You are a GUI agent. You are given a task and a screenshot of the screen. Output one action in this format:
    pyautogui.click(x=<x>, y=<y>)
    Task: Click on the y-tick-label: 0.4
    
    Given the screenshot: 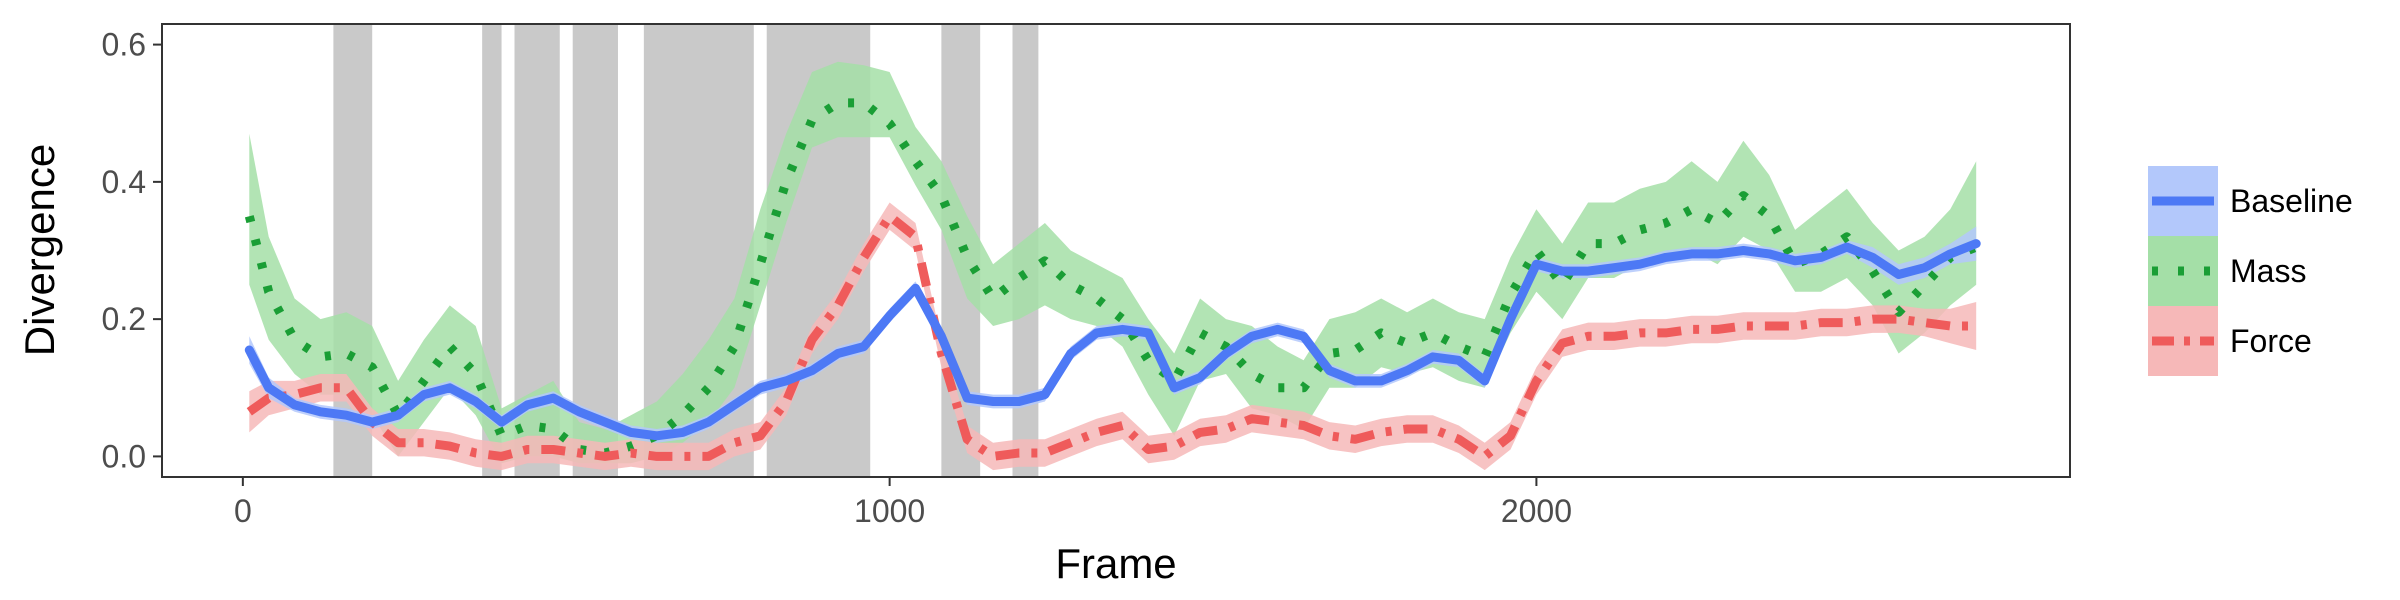 What is the action you would take?
    pyautogui.click(x=124, y=182)
    